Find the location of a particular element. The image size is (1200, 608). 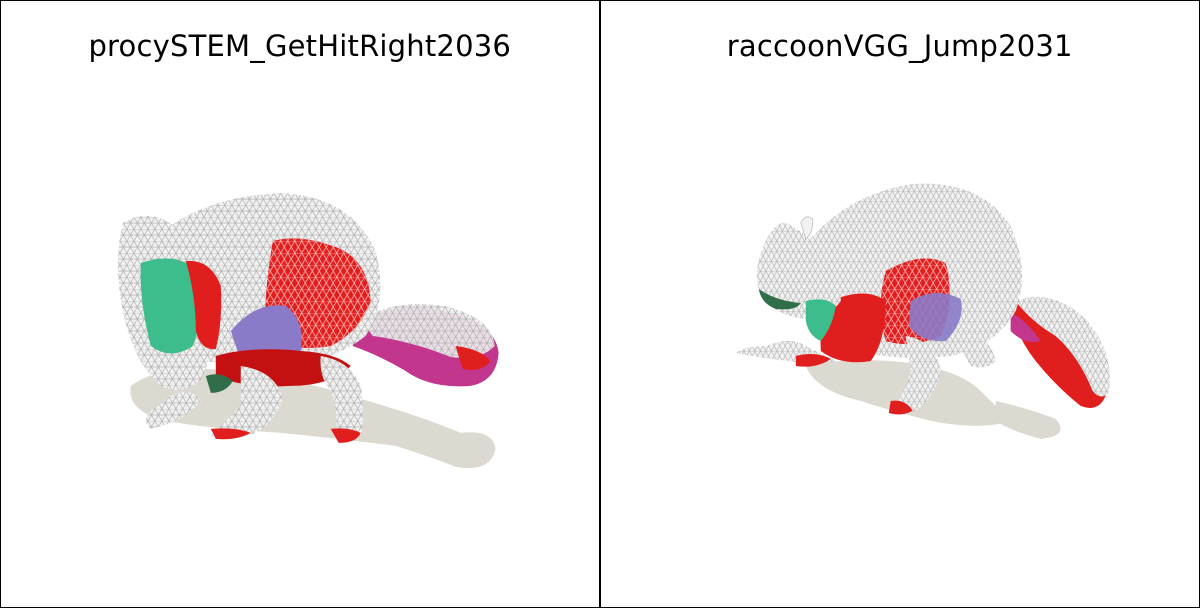

panel-left-title: procySTEM_GetHitRight2036 is located at coordinates (300, 46).